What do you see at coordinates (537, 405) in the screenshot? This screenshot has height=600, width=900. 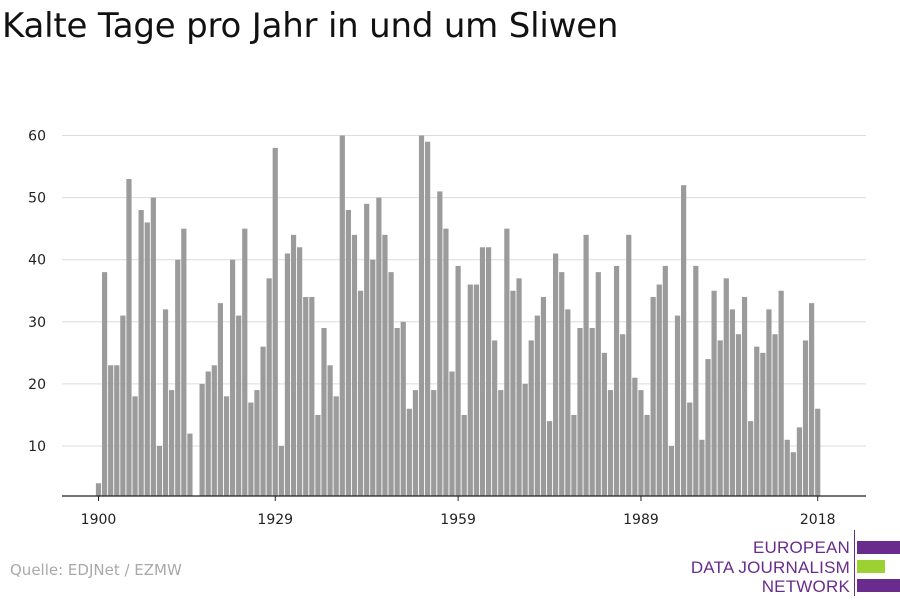 I see `bar-1972` at bounding box center [537, 405].